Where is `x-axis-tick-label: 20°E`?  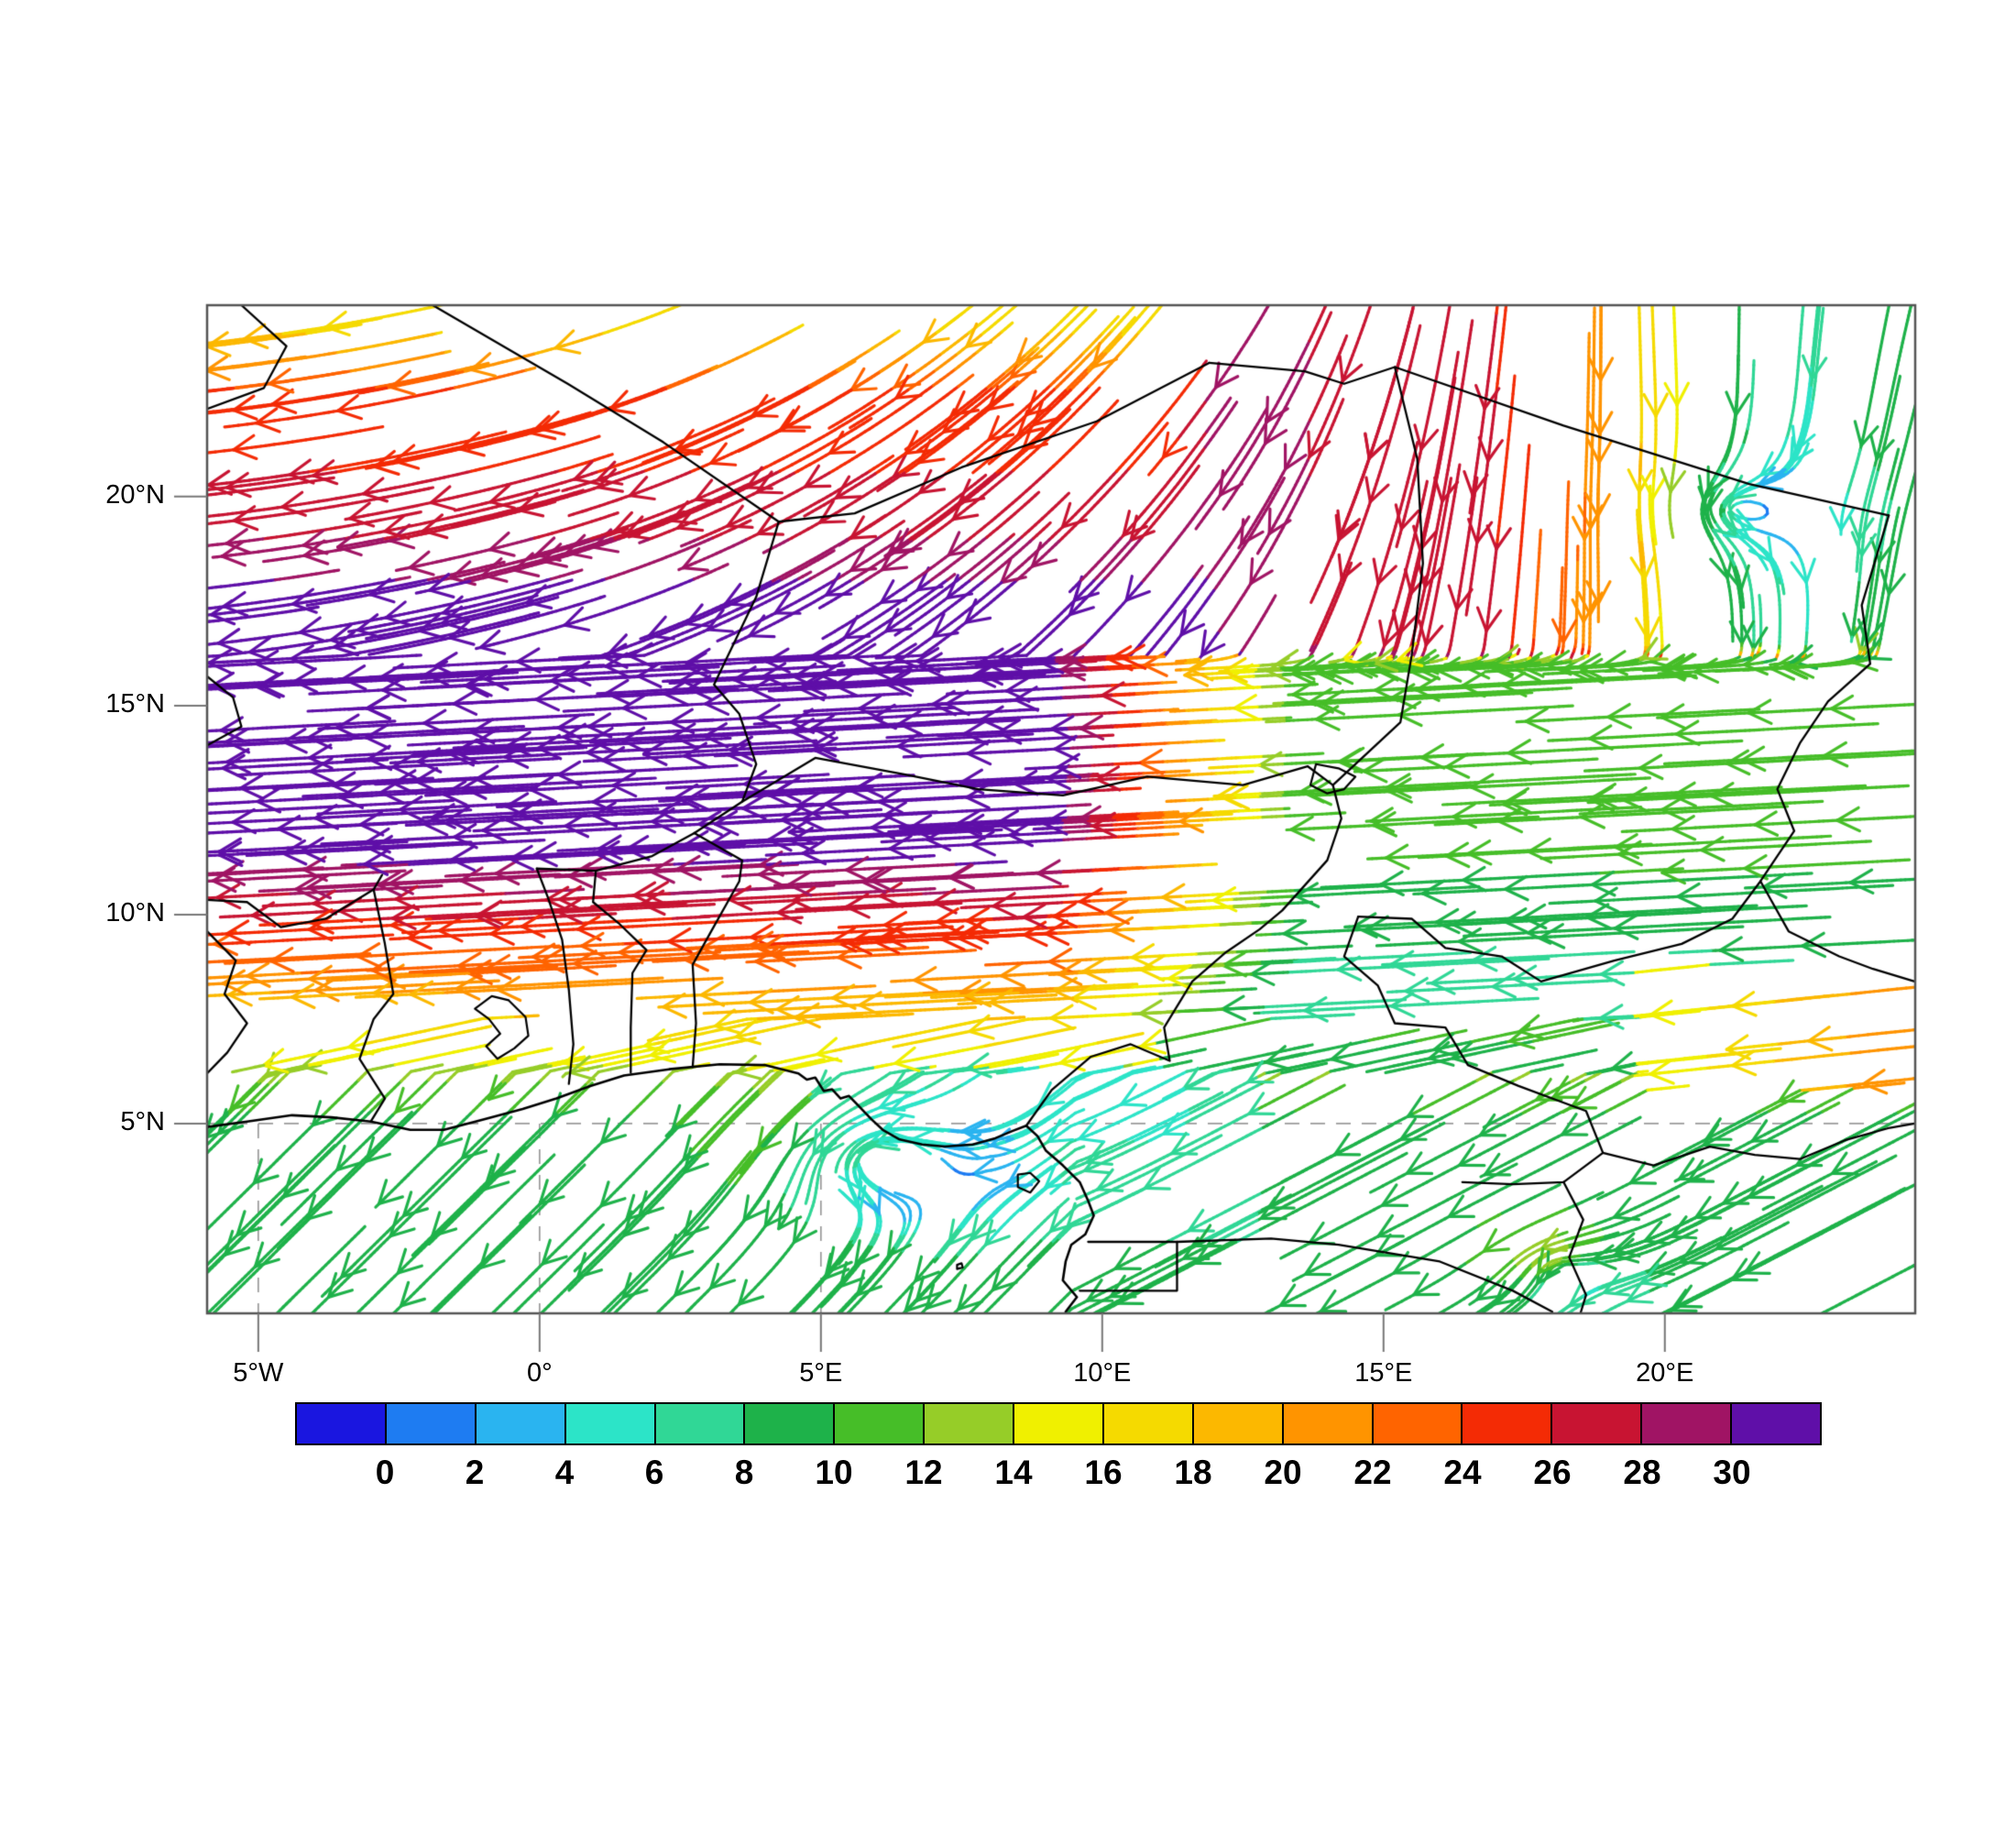
x-axis-tick-label: 20°E is located at coordinates (1665, 1373).